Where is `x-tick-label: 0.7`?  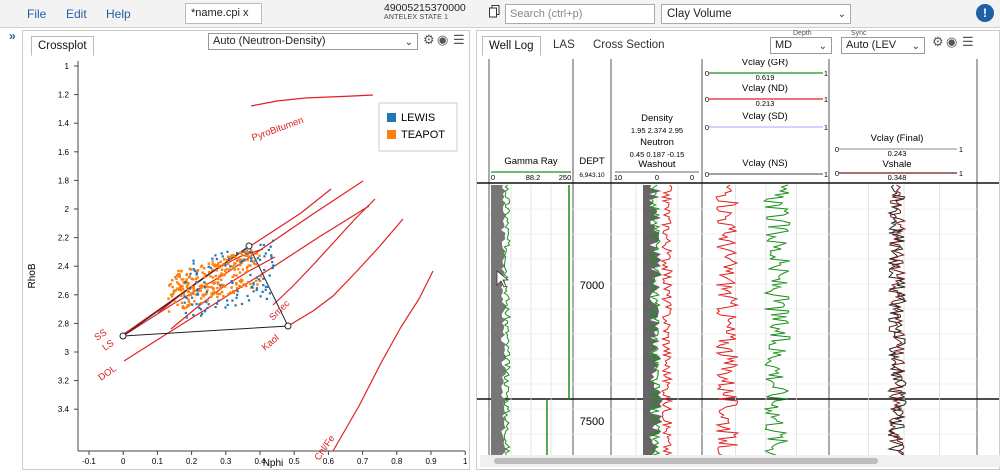 x-tick-label: 0.7 is located at coordinates (363, 461).